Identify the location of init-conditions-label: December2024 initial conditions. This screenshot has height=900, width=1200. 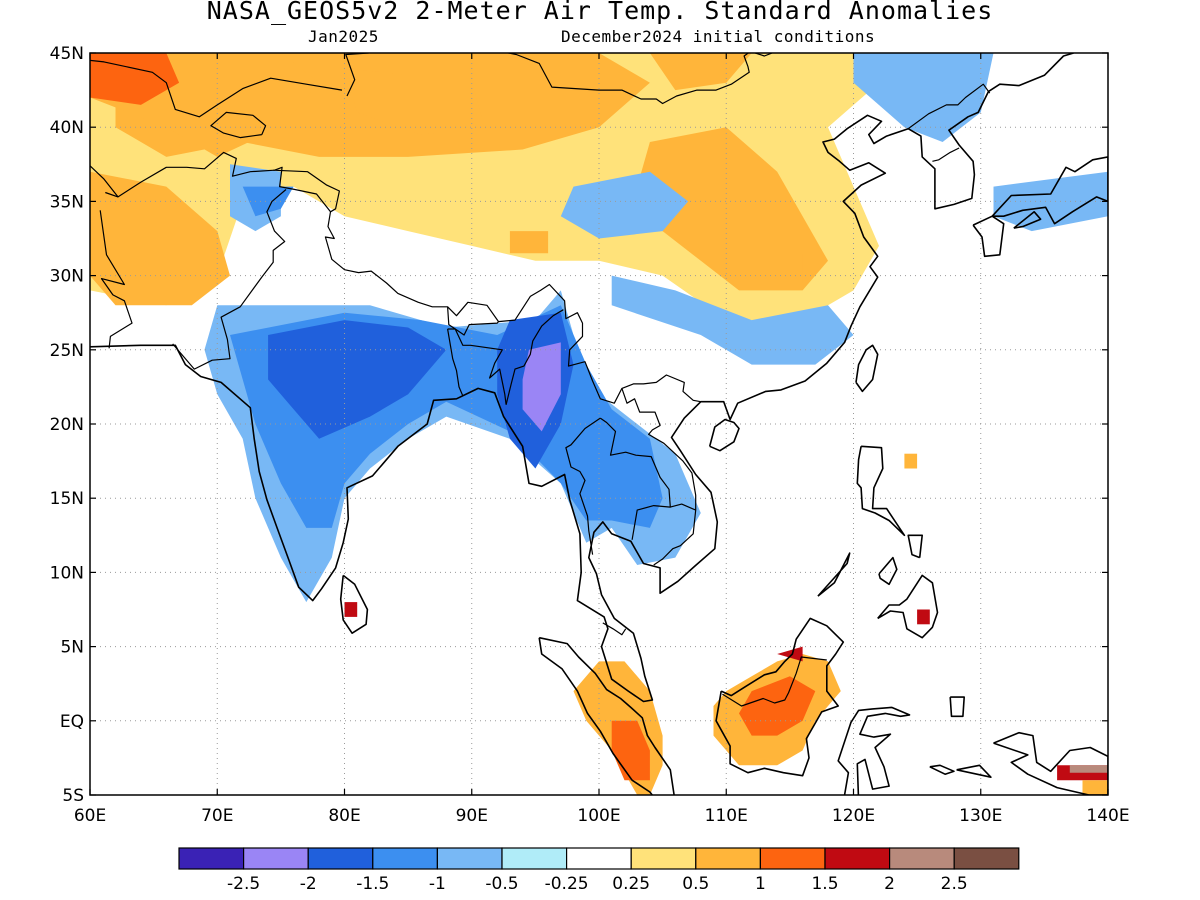
(718, 36).